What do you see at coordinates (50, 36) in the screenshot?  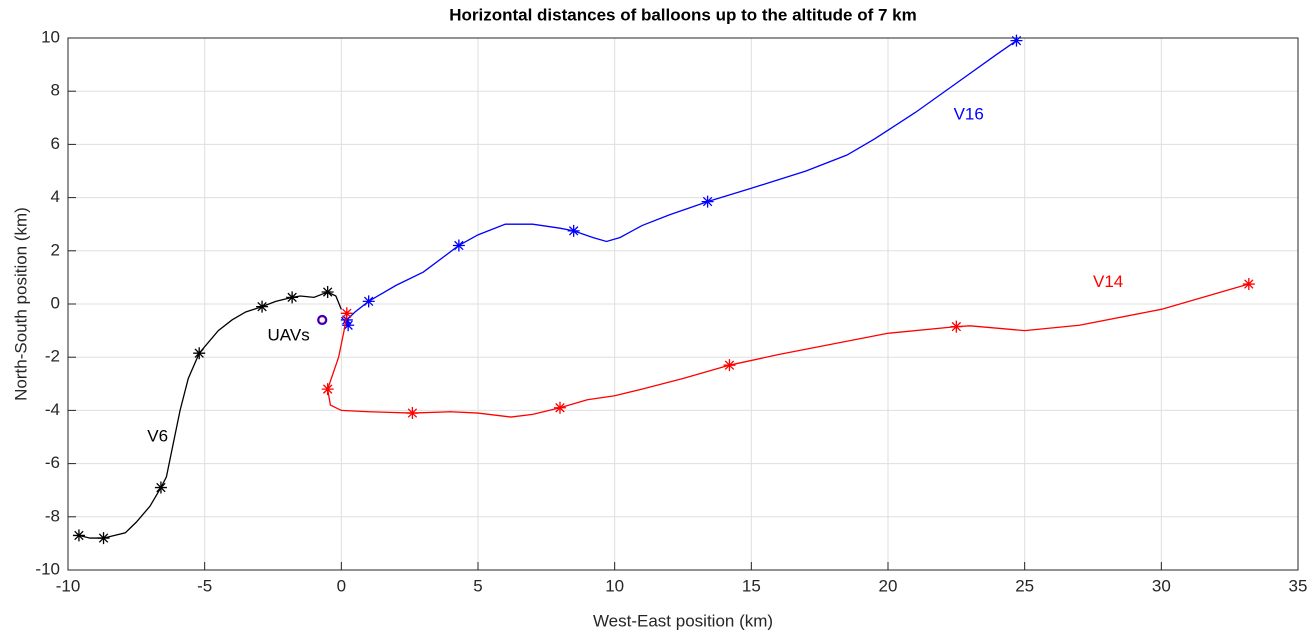 I see `y-tick-label: 10` at bounding box center [50, 36].